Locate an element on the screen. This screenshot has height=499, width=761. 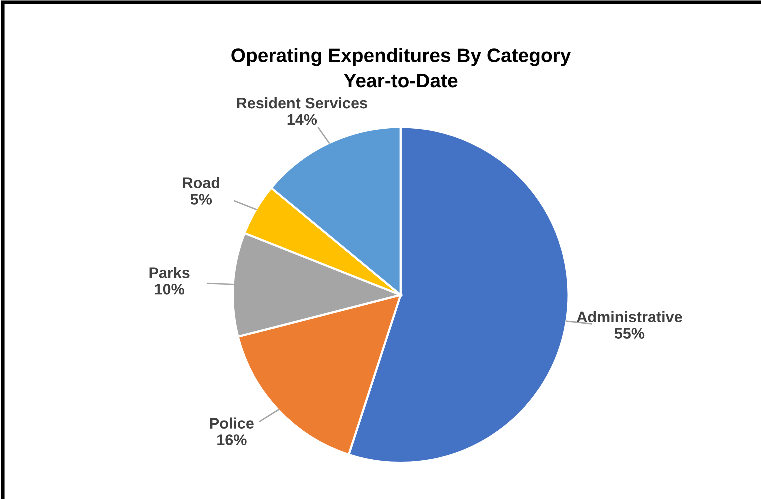
slice-label: Administrative is located at coordinates (629, 317).